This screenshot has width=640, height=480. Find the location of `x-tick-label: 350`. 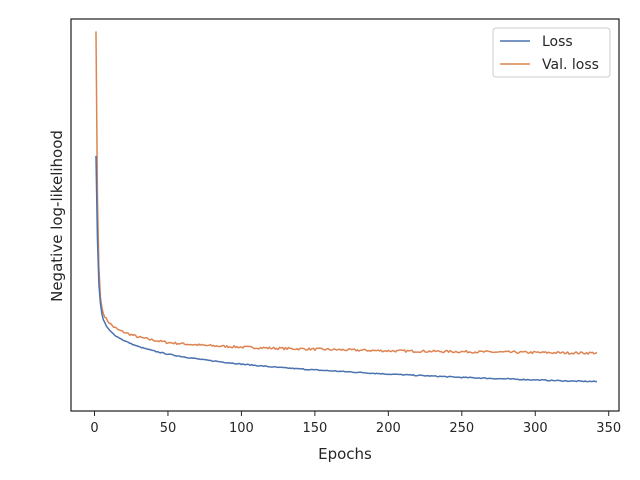

x-tick-label: 350 is located at coordinates (608, 428).